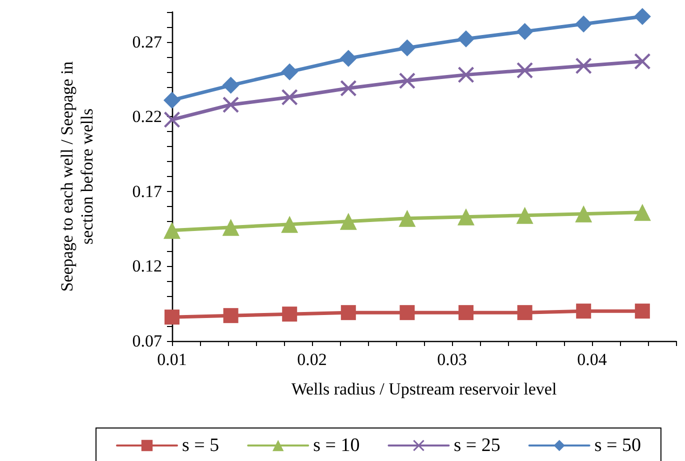  What do you see at coordinates (77, 176) in the screenshot?
I see `y-axis-title: Seepage to each well / Seepage in section before wells` at bounding box center [77, 176].